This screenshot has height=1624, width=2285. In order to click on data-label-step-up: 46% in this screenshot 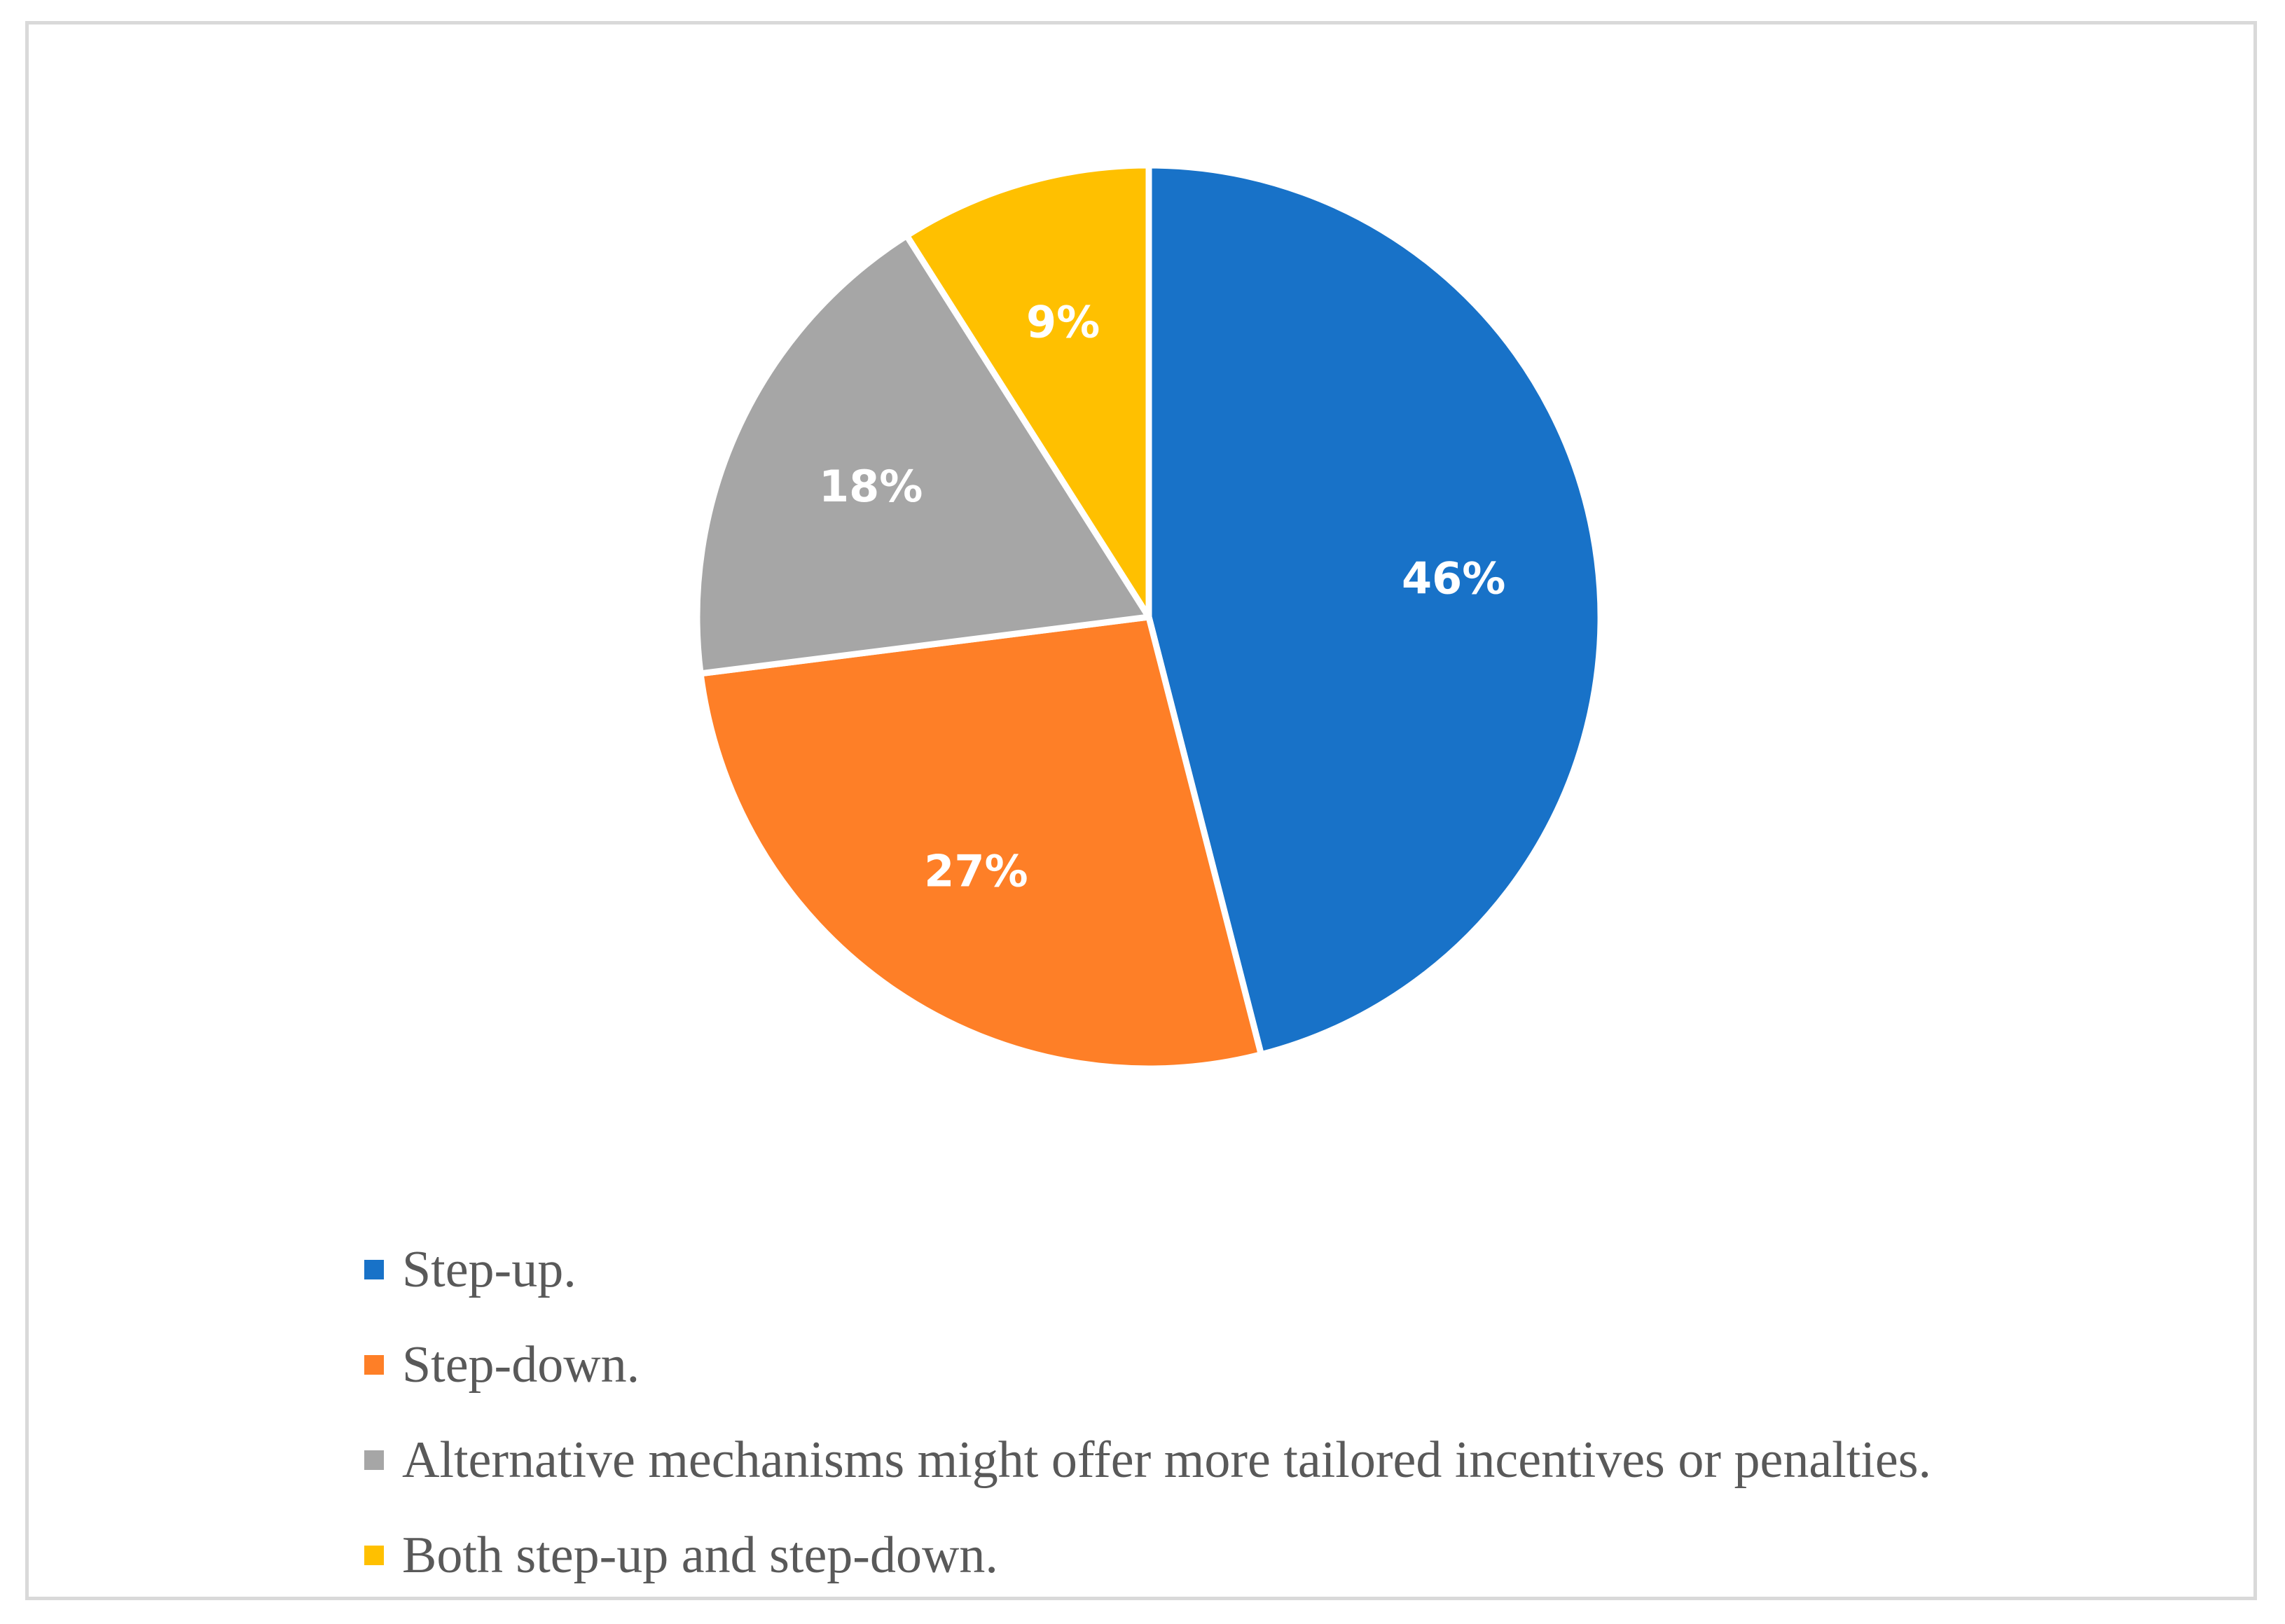, I will do `click(1453, 578)`.